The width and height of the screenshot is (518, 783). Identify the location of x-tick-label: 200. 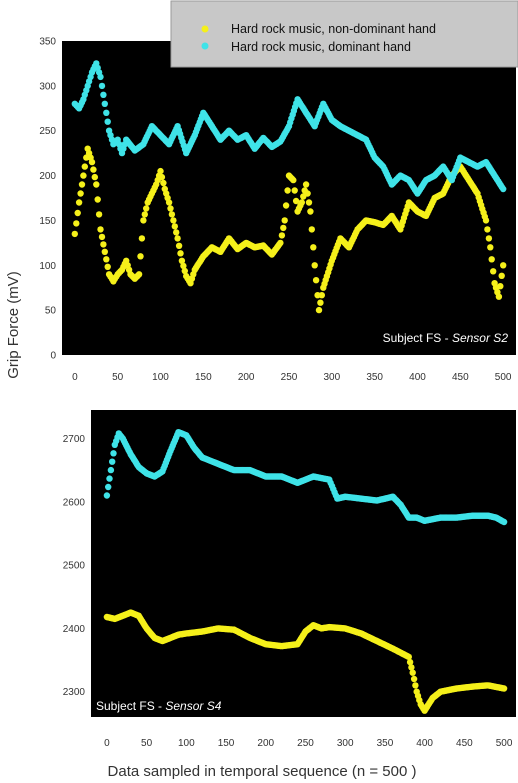
(265, 743).